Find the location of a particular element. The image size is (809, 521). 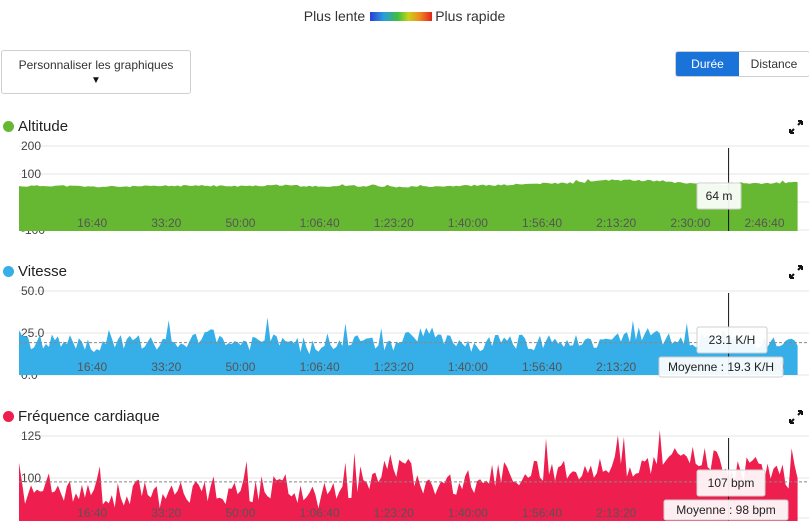

average-value: Moyenne : 98 bpm is located at coordinates (725, 510).